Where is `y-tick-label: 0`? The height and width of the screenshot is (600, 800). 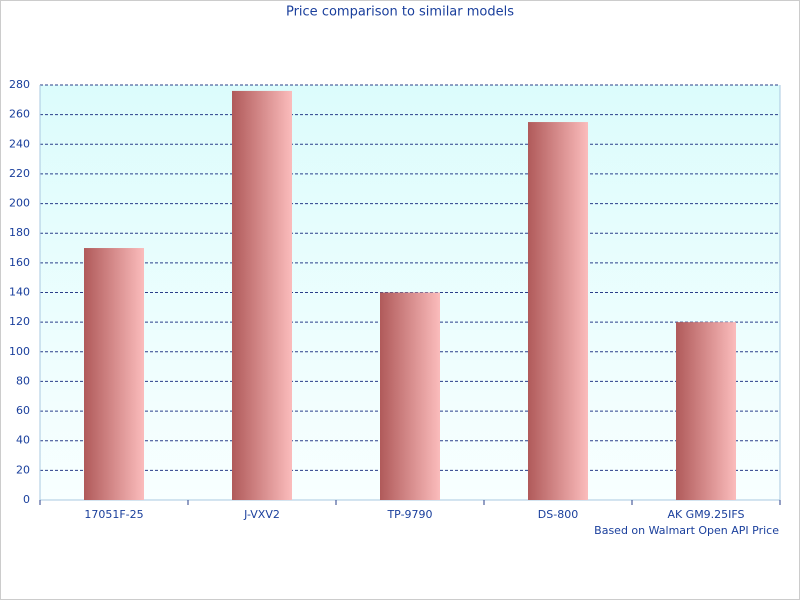
y-tick-label: 0 is located at coordinates (26, 499).